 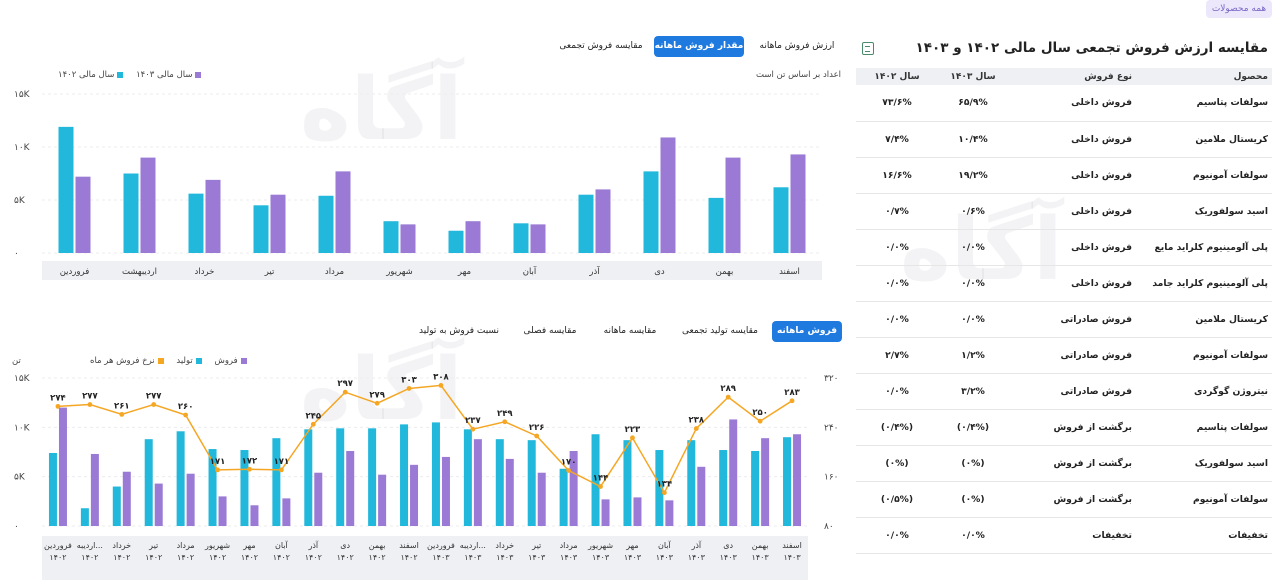 I want to click on cell-1402: ۰/۷%, so click(x=897, y=211).